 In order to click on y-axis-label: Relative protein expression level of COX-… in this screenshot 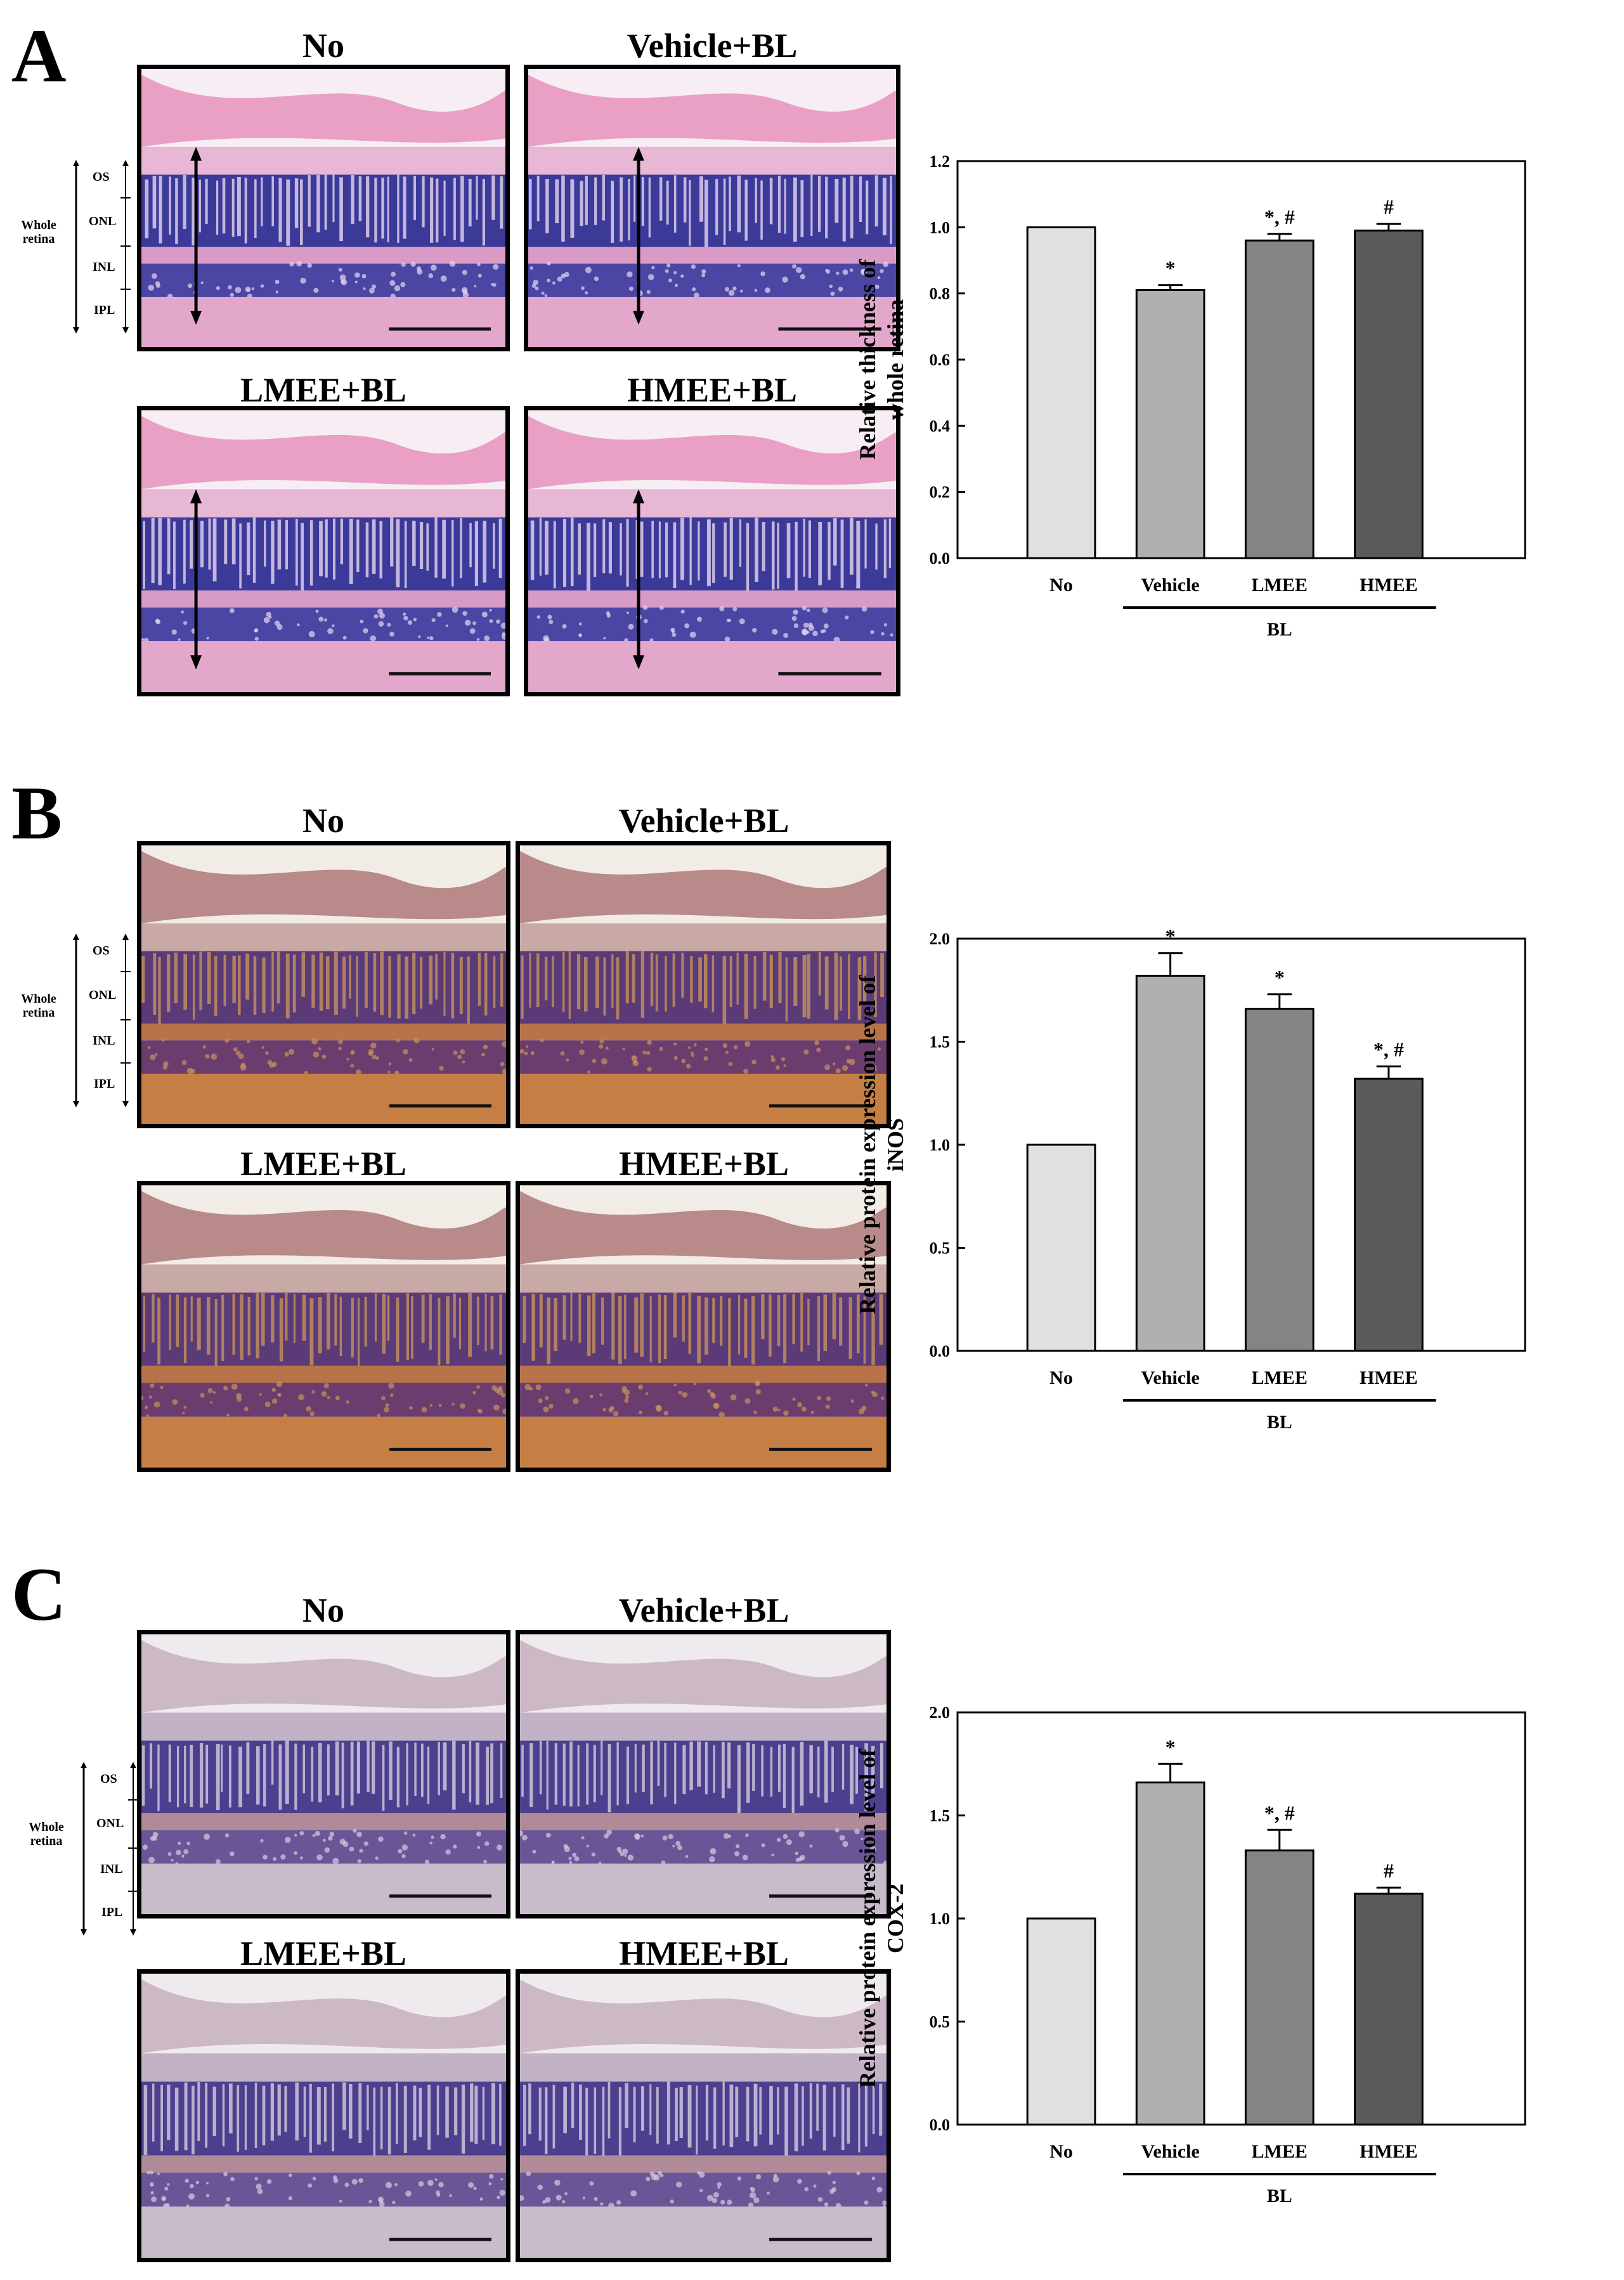, I will do `click(881, 1918)`.